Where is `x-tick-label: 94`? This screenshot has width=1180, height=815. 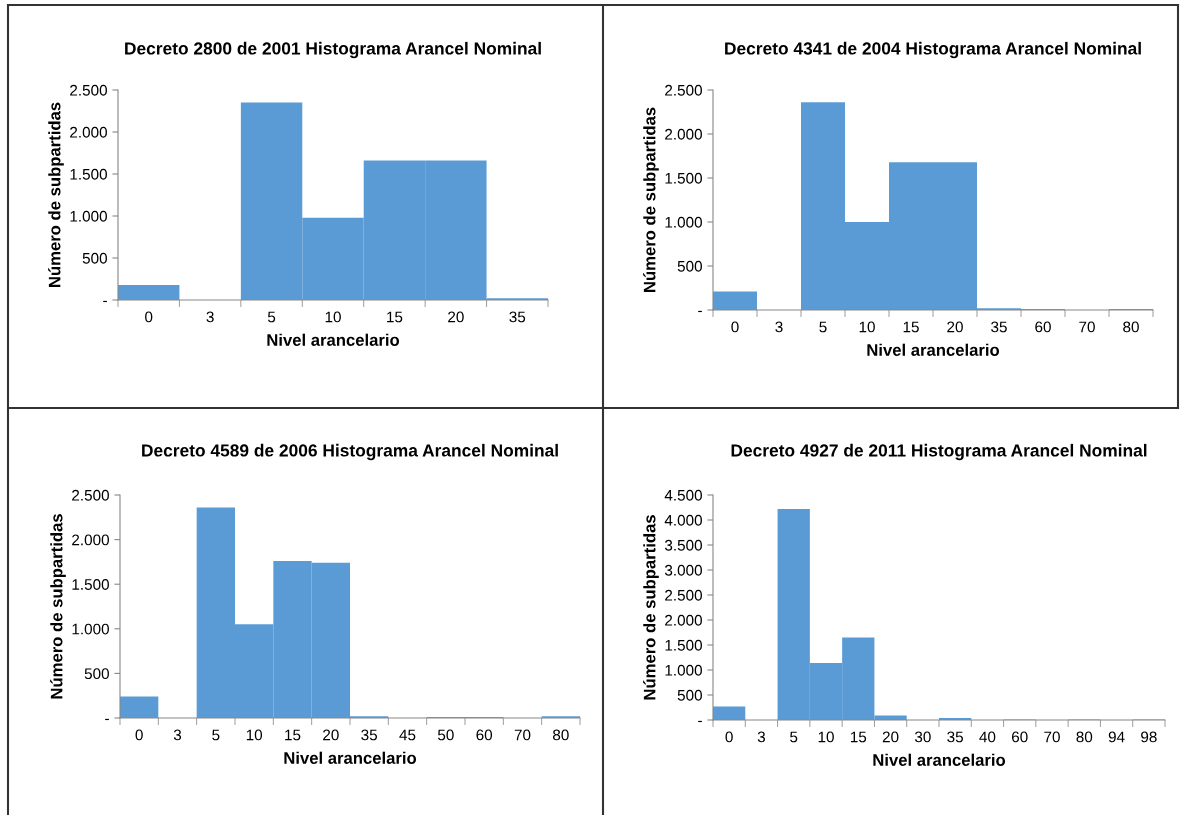 x-tick-label: 94 is located at coordinates (1116, 737).